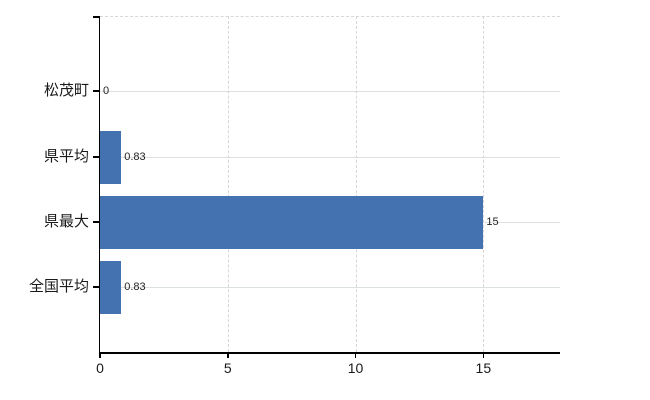 The height and width of the screenshot is (400, 650). What do you see at coordinates (227, 368) in the screenshot?
I see `x-axis-tick-label: 5` at bounding box center [227, 368].